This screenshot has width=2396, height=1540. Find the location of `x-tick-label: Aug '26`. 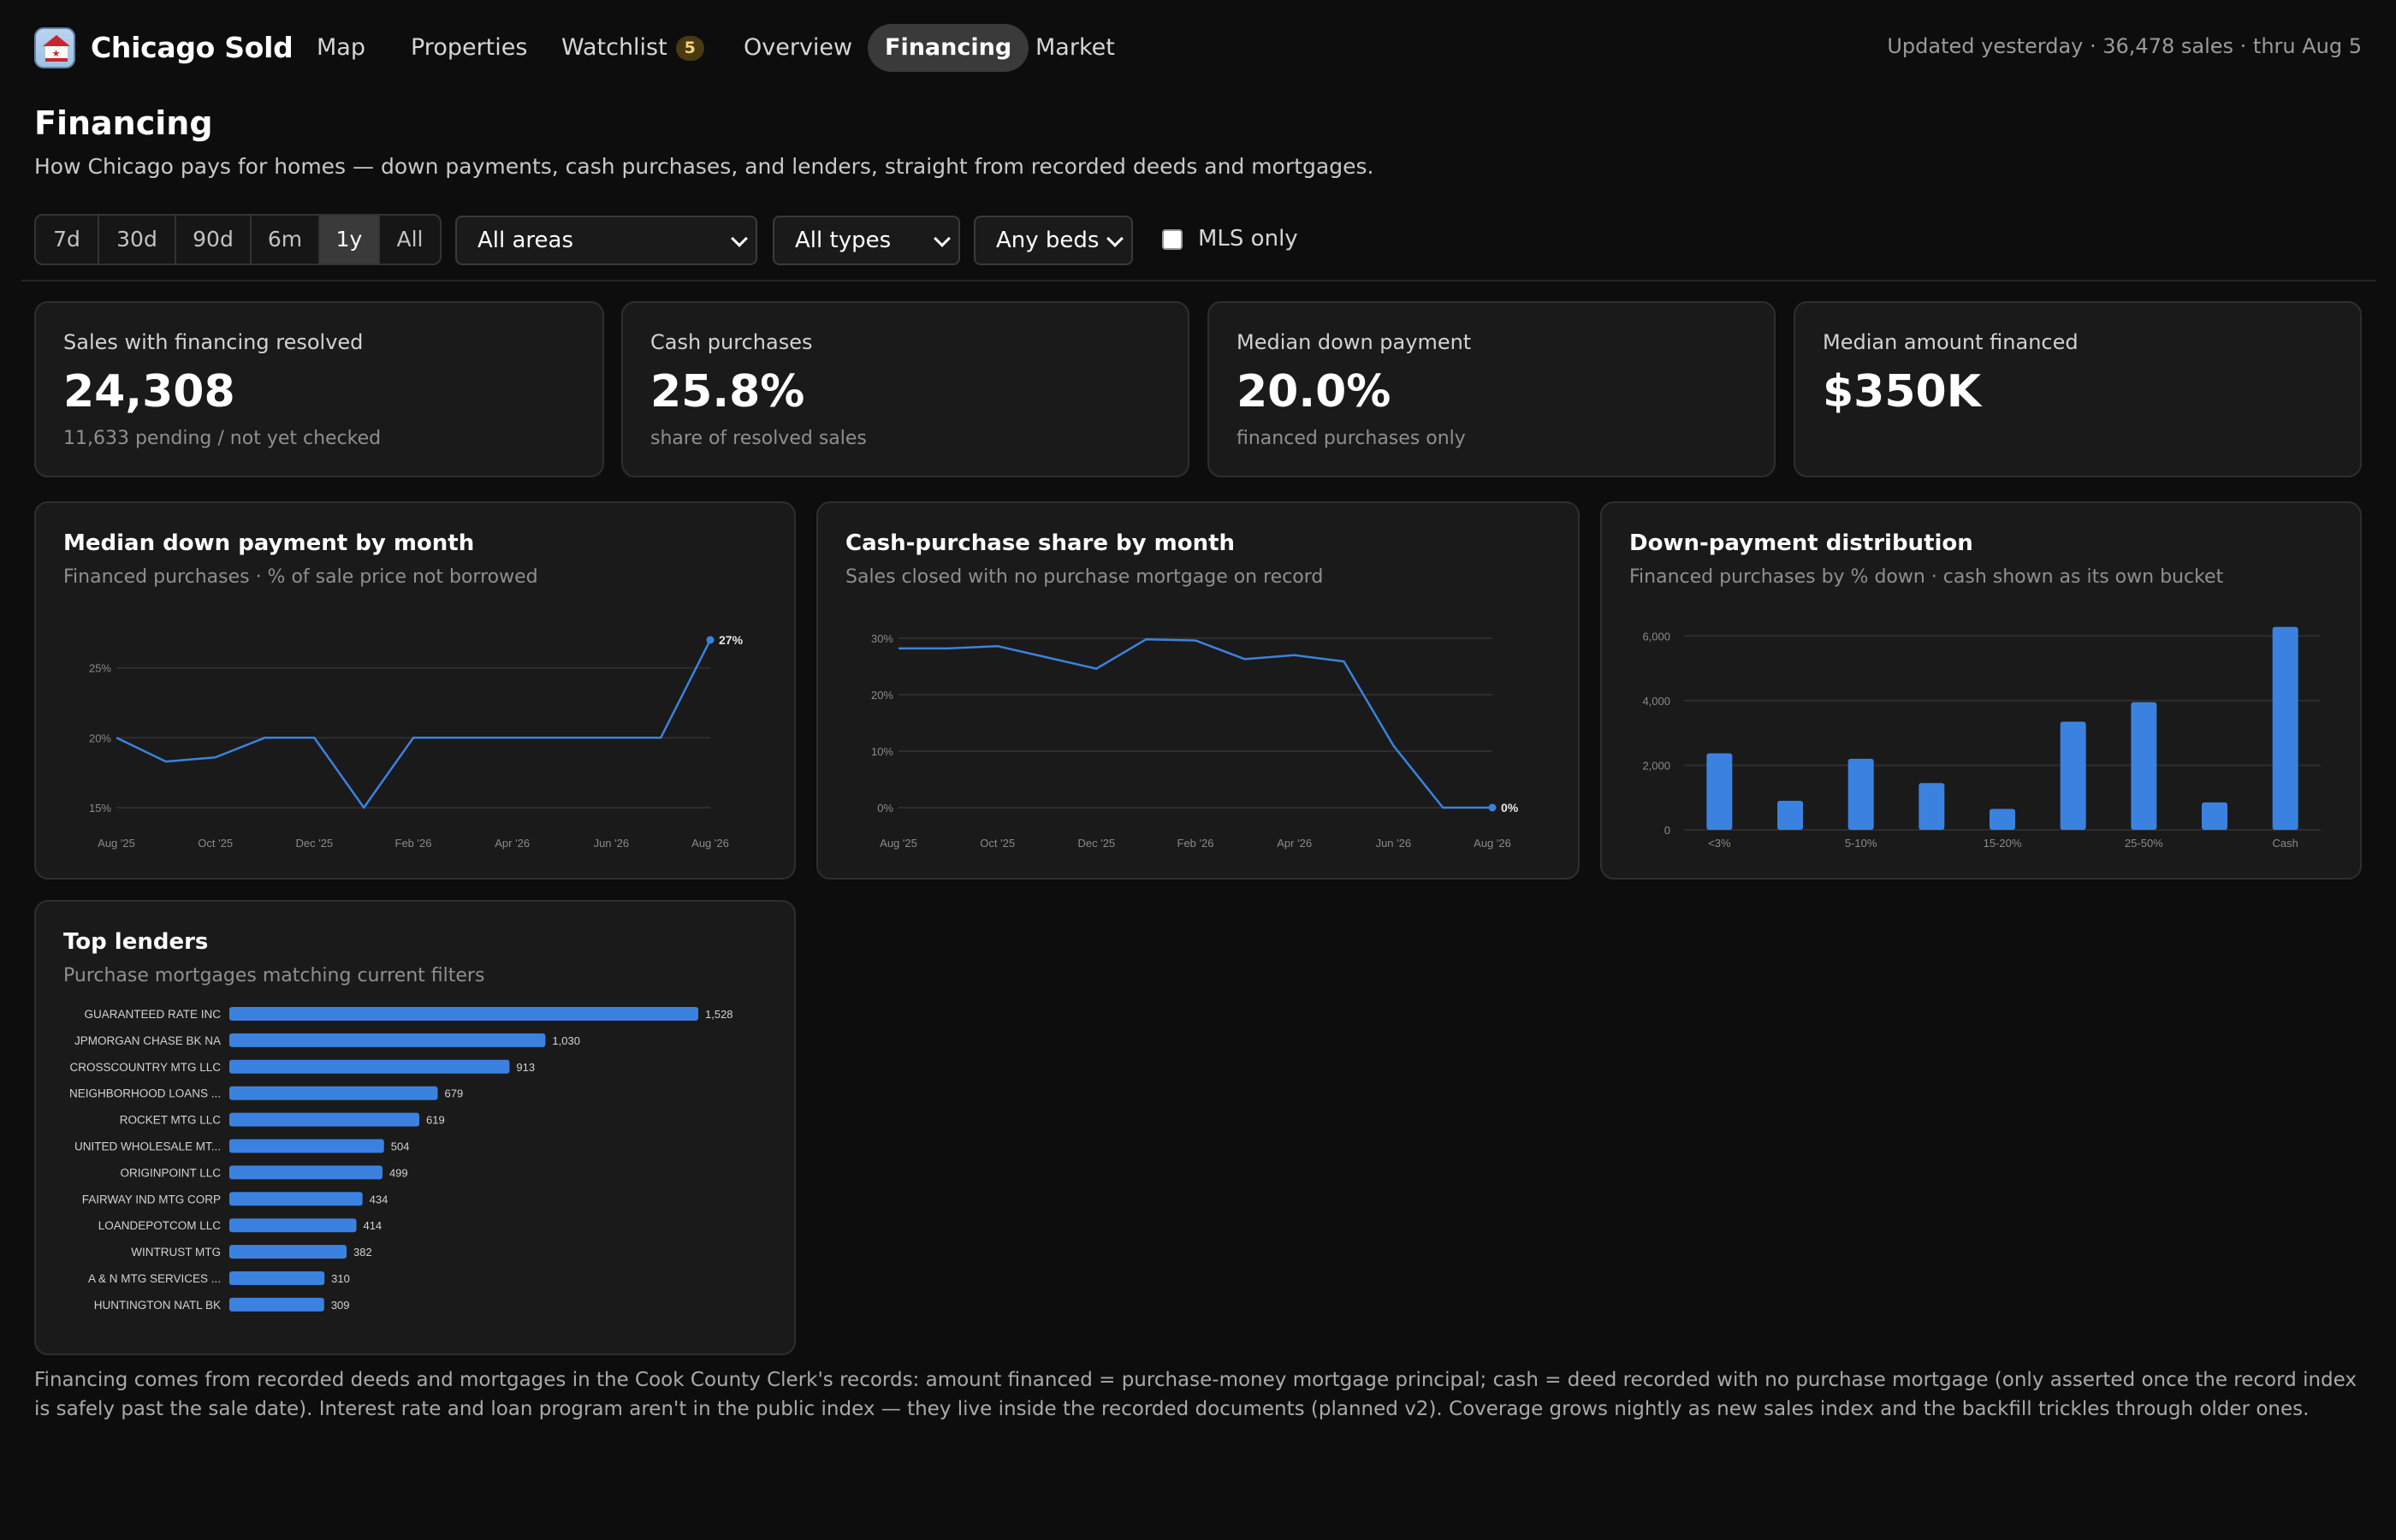

x-tick-label: Aug '26 is located at coordinates (1493, 843).